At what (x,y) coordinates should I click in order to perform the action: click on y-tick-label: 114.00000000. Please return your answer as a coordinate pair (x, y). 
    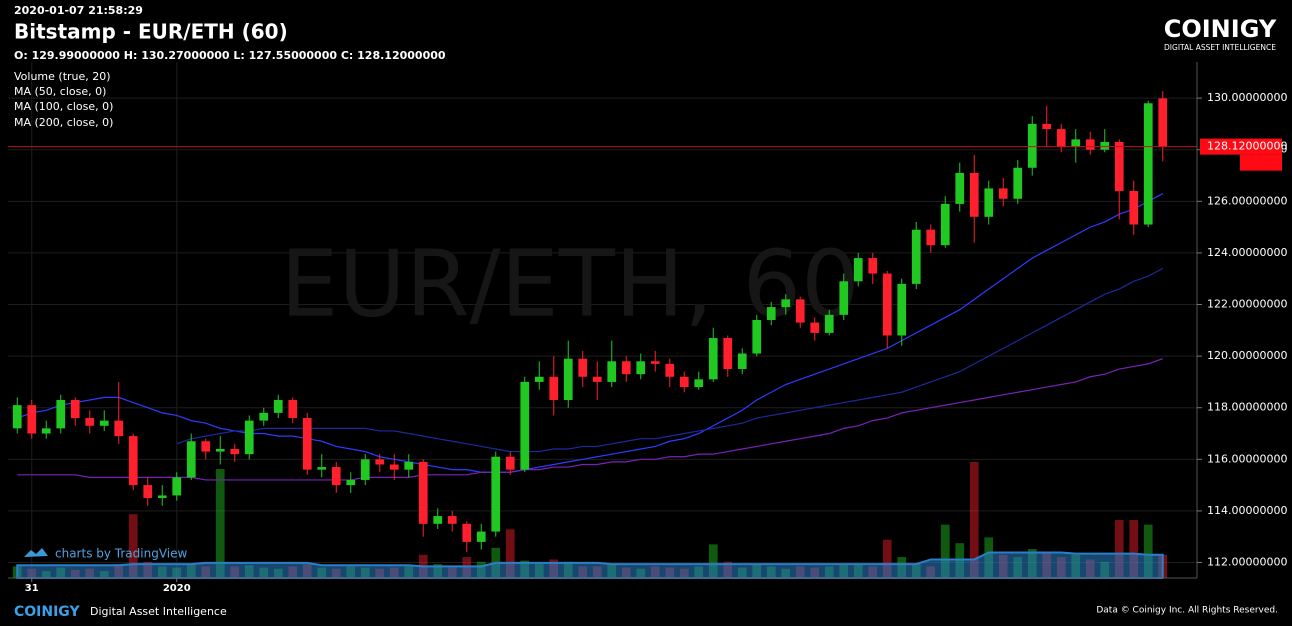
    Looking at the image, I should click on (1247, 510).